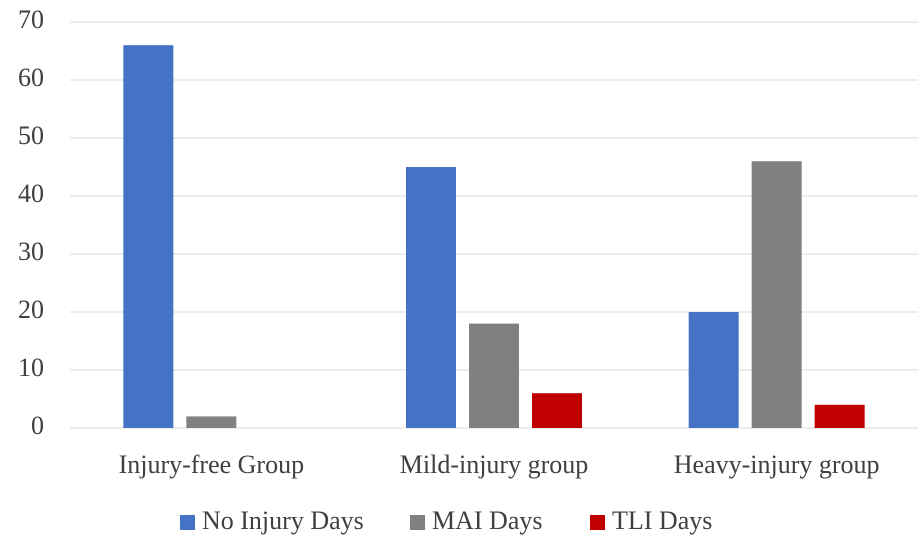 The width and height of the screenshot is (918, 546). What do you see at coordinates (31, 367) in the screenshot?
I see `y-tick-label: 10` at bounding box center [31, 367].